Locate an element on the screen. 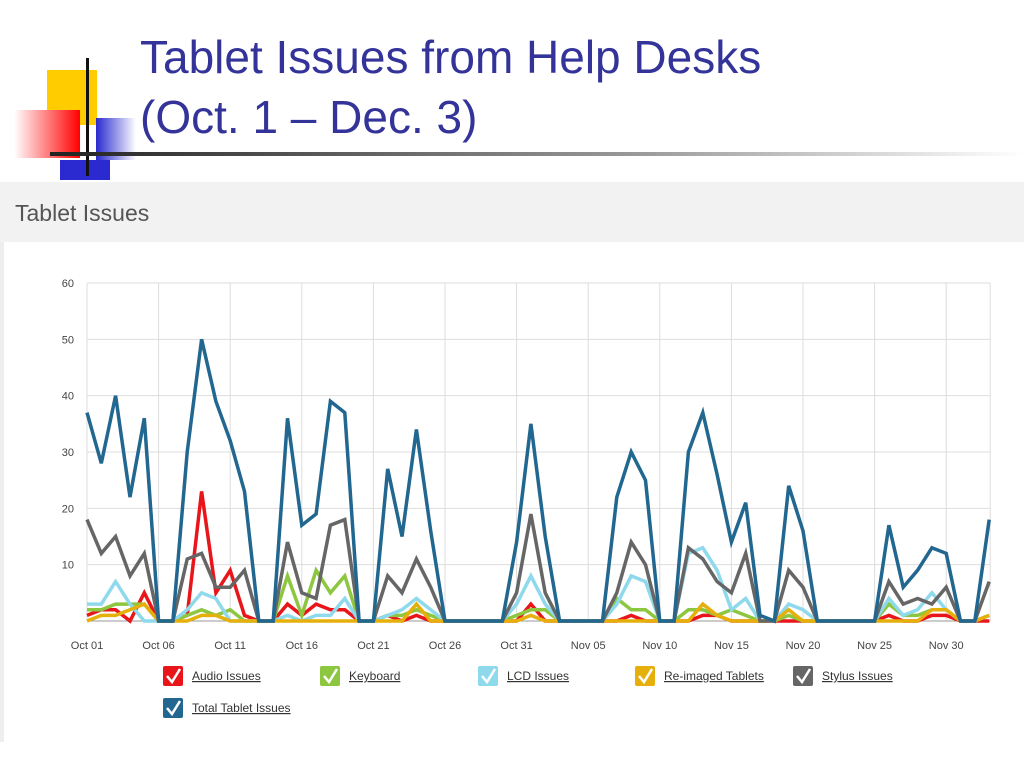 The height and width of the screenshot is (773, 1024). legend-label: Audio Issues is located at coordinates (226, 676).